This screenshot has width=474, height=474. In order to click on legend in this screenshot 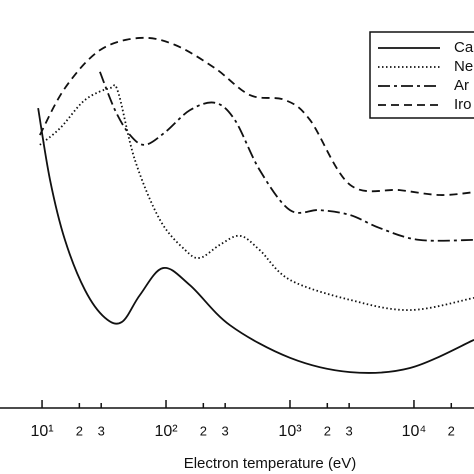, I will do `click(421, 75)`.